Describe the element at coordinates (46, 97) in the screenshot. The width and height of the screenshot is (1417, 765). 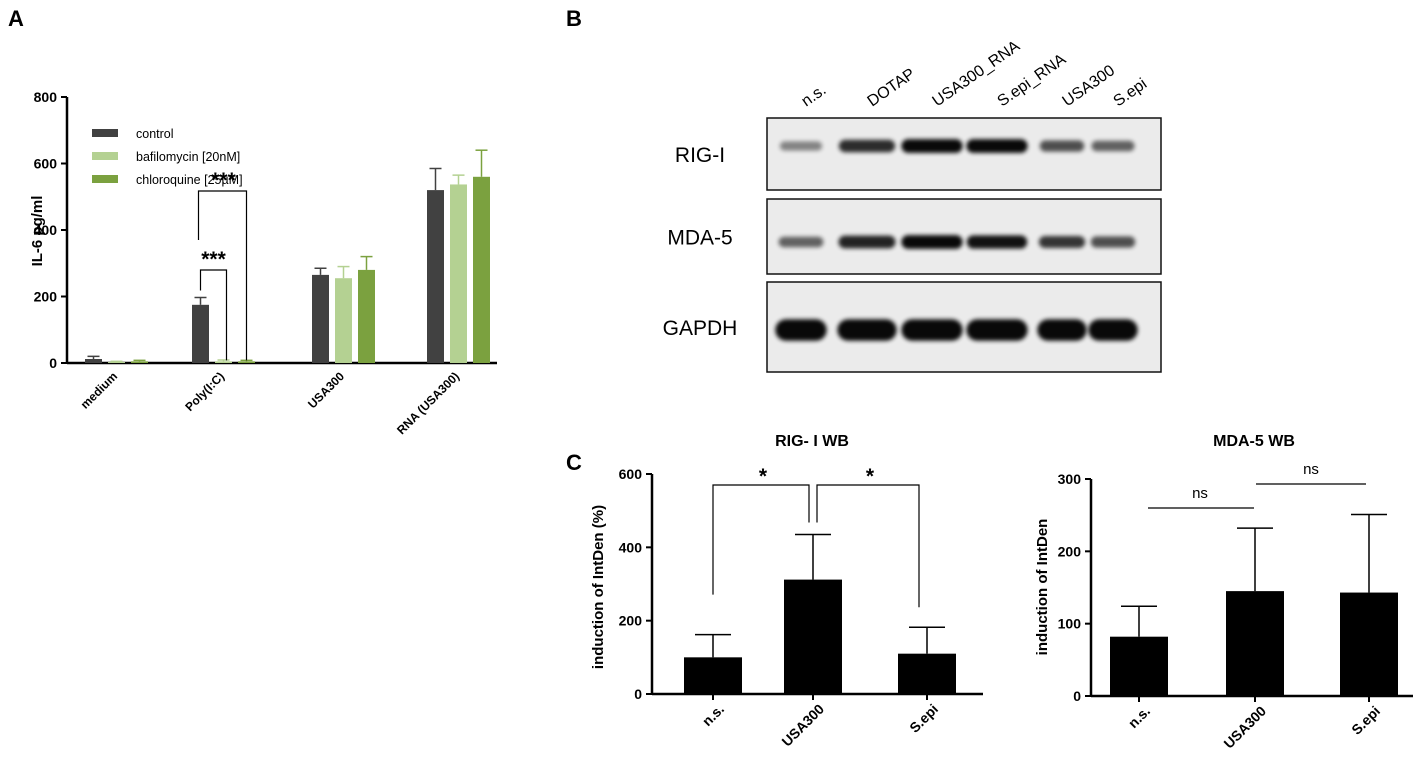
I see `il6-y-tick-label: 800` at that location.